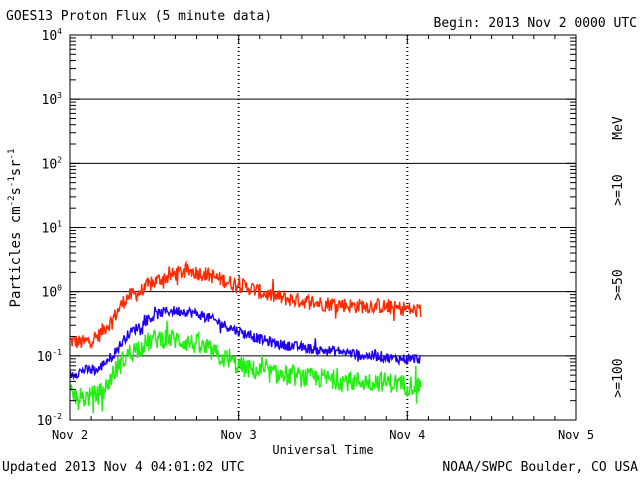  I want to click on series-line-10mev, so click(245, 304).